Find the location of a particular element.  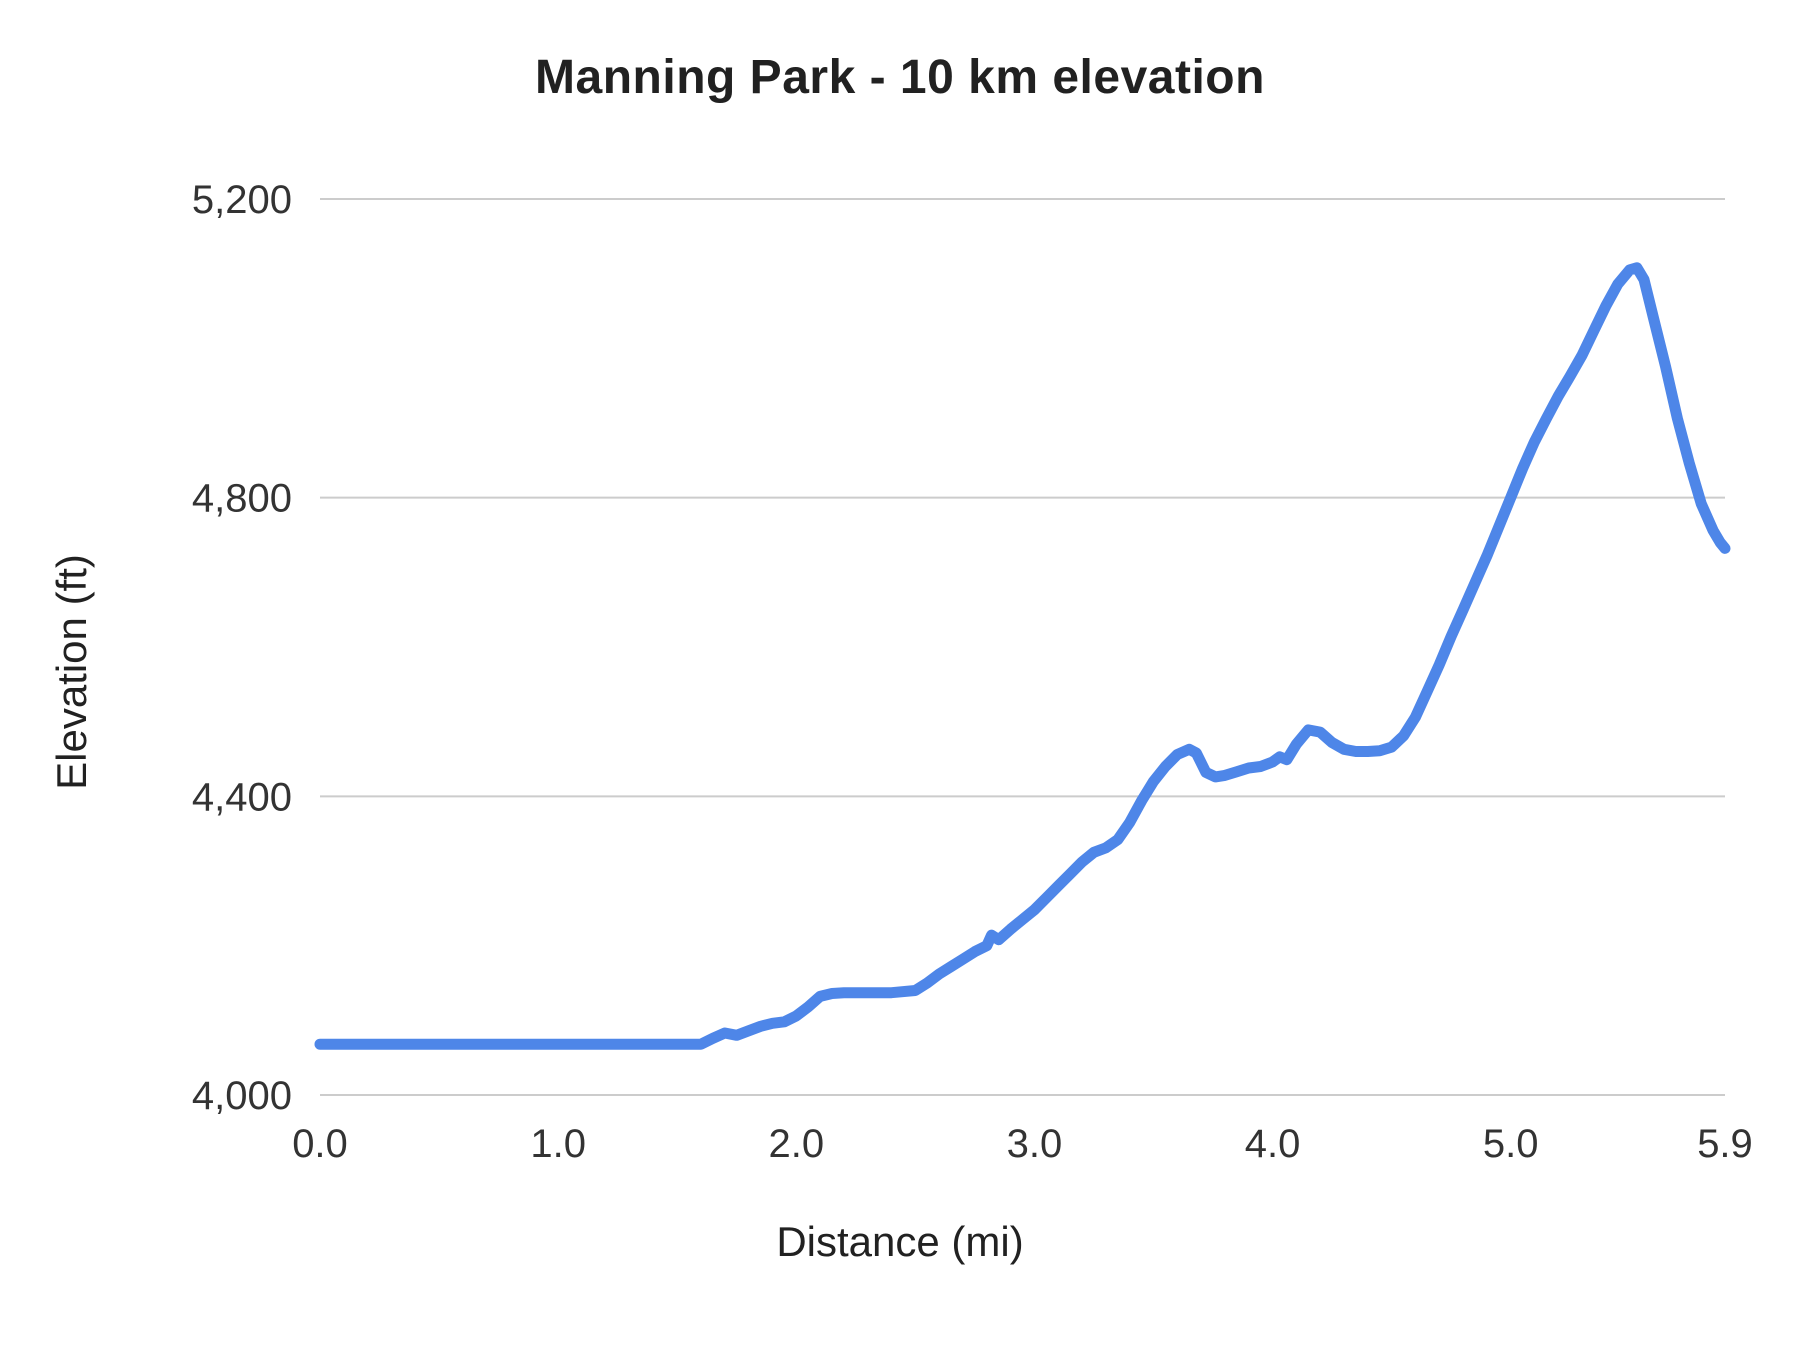

x-tick-label: 5.9 is located at coordinates (1725, 1144).